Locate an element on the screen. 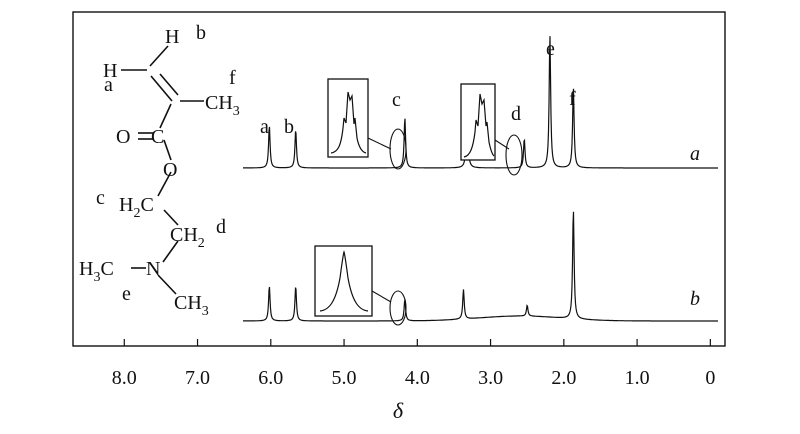 The height and width of the screenshot is (434, 800). inset-a-c is located at coordinates (367, 124).